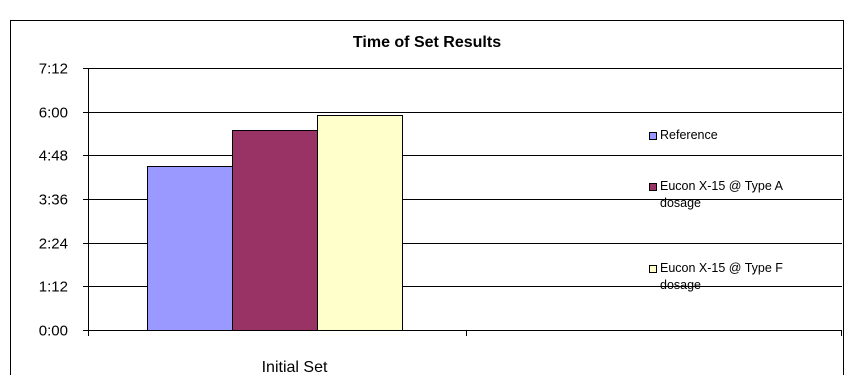 The image size is (854, 375). Describe the element at coordinates (53, 244) in the screenshot. I see `y-tick-label: 2:24` at that location.